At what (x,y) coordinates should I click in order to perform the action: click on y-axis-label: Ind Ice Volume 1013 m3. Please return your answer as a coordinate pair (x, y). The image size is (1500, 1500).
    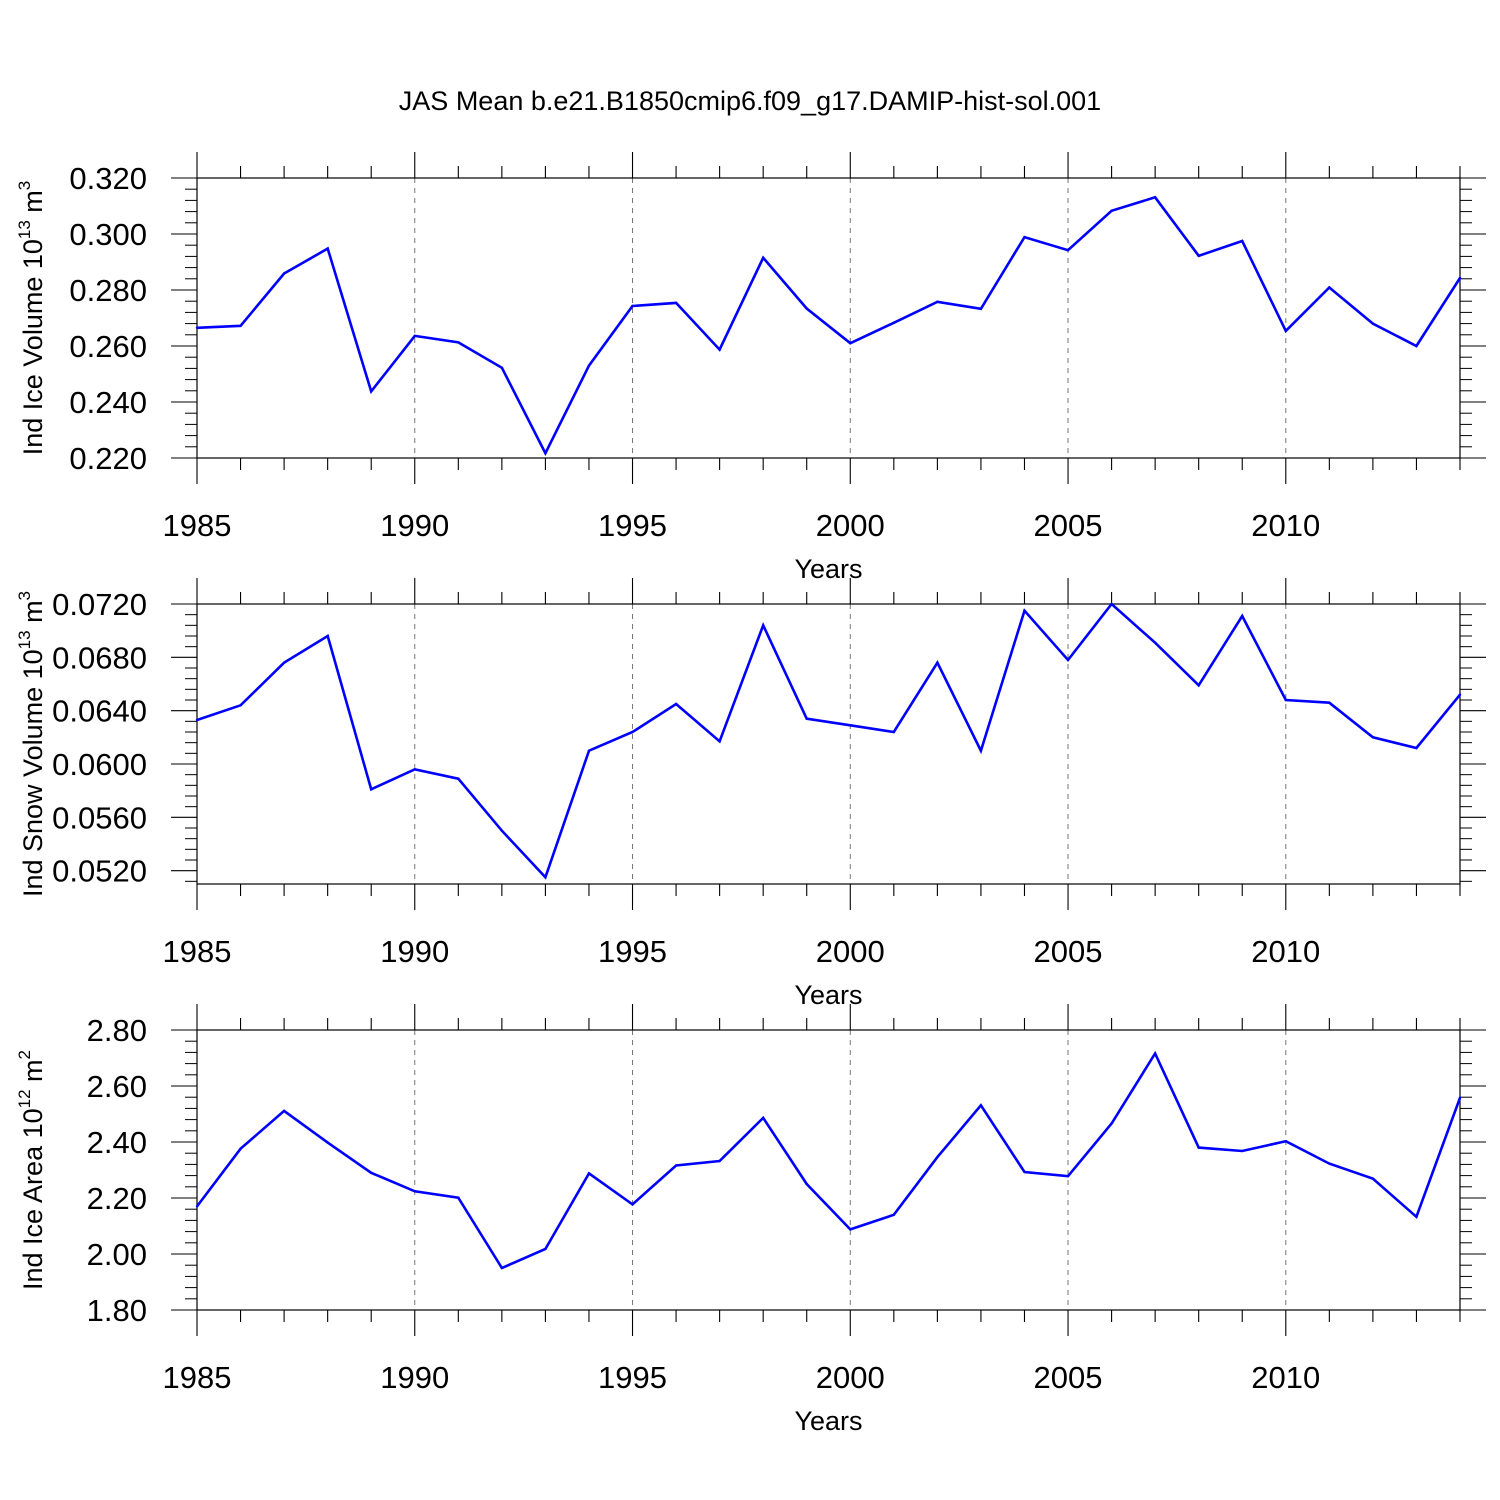
    Looking at the image, I should click on (31, 318).